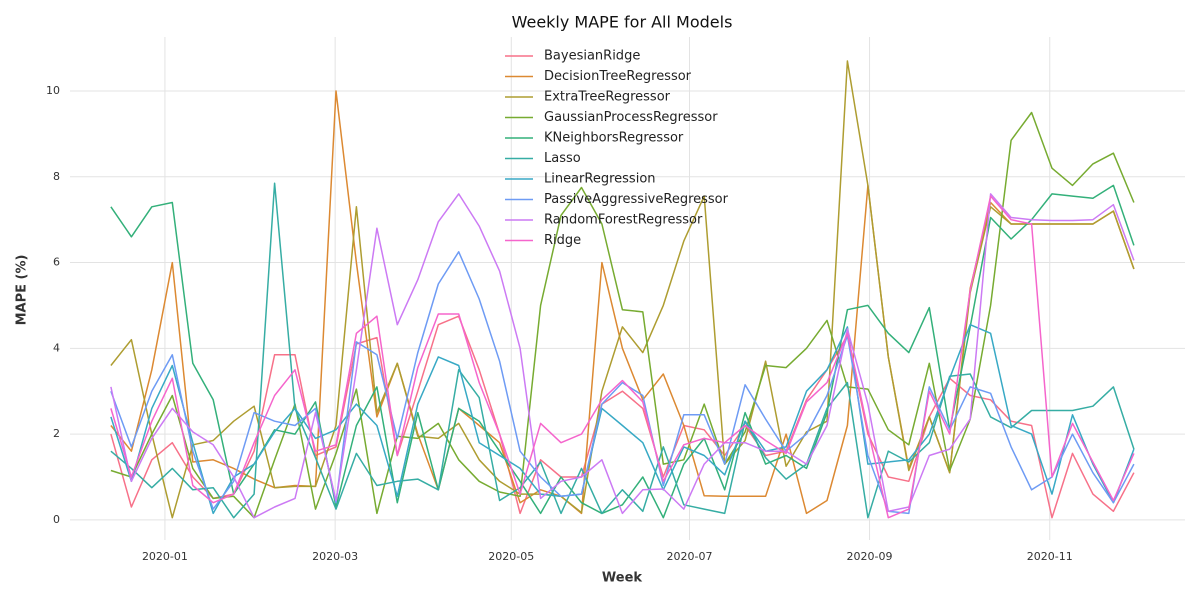 This screenshot has height=600, width=1200. What do you see at coordinates (335, 556) in the screenshot?
I see `x-tick-label: 2020-03` at bounding box center [335, 556].